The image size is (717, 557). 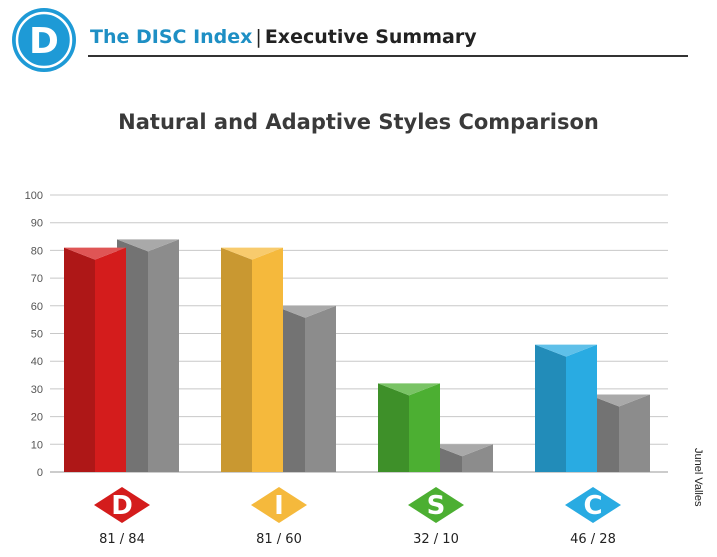 I want to click on bar-d-adaptive, so click(x=148, y=355).